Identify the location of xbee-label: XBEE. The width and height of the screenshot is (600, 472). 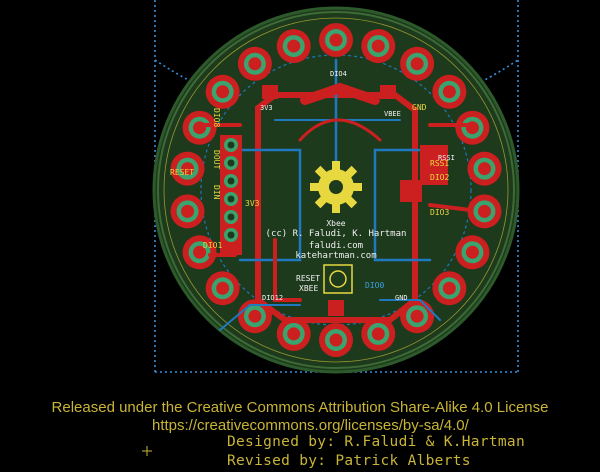
(308, 288).